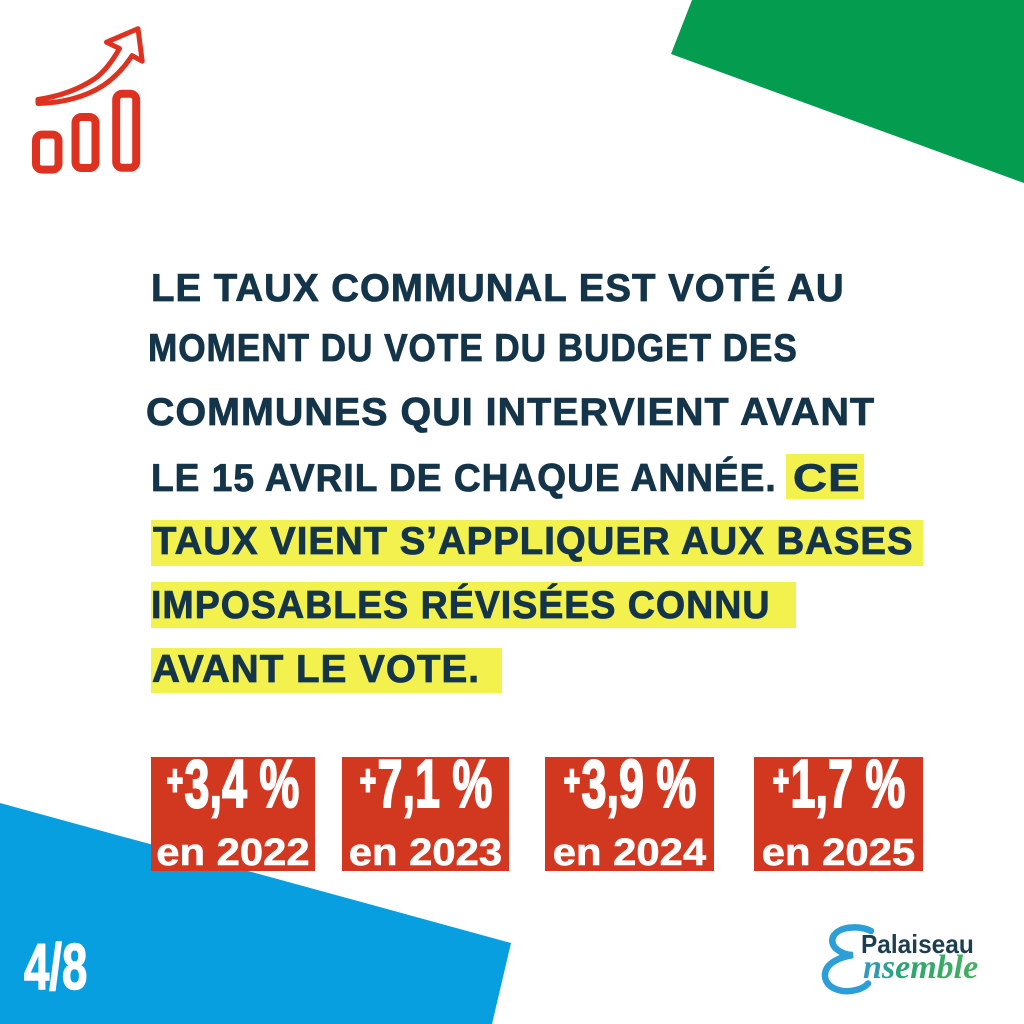 The height and width of the screenshot is (1024, 1024). I want to click on svg-text: nsemble, so click(920, 967).